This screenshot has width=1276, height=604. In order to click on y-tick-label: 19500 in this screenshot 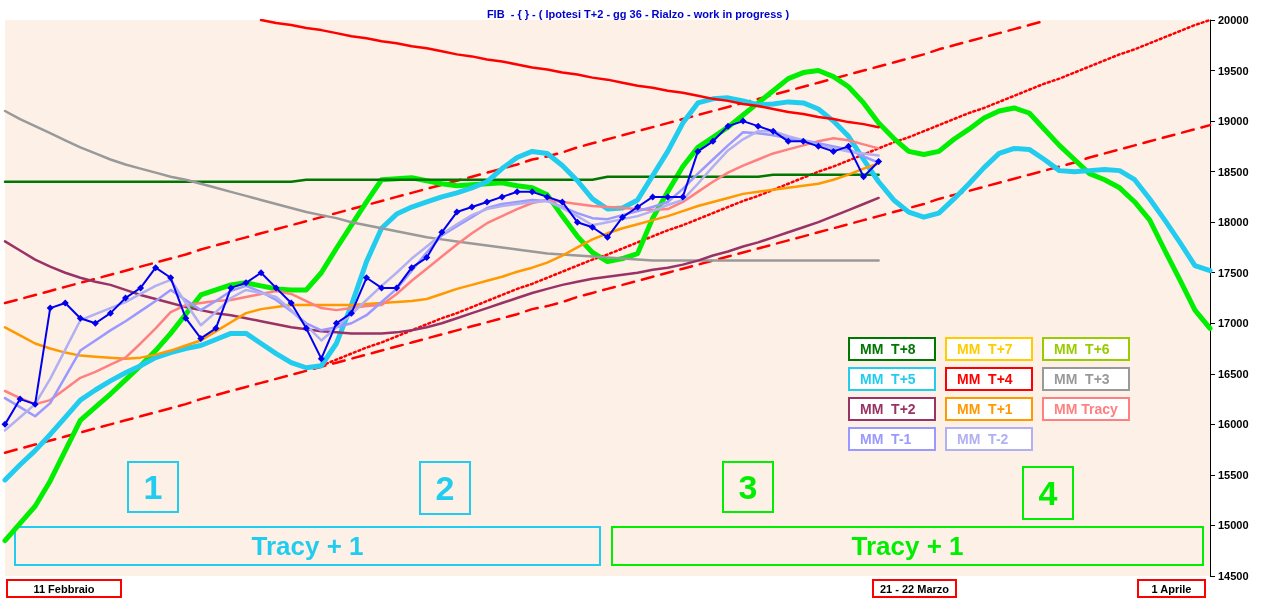, I will do `click(1233, 70)`.